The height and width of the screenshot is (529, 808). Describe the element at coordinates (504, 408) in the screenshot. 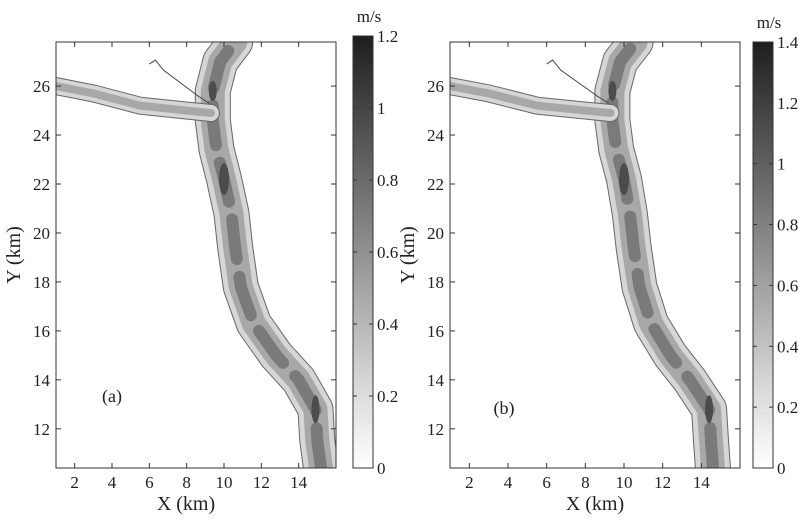

I see `panel-label: (b)` at that location.